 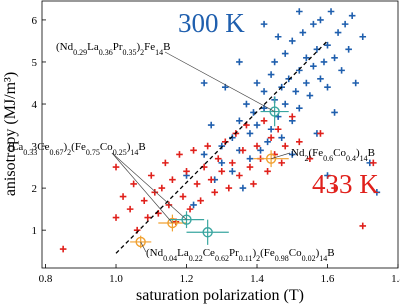 I want to click on annotation-subscript: 0.02, so click(x=309, y=258).